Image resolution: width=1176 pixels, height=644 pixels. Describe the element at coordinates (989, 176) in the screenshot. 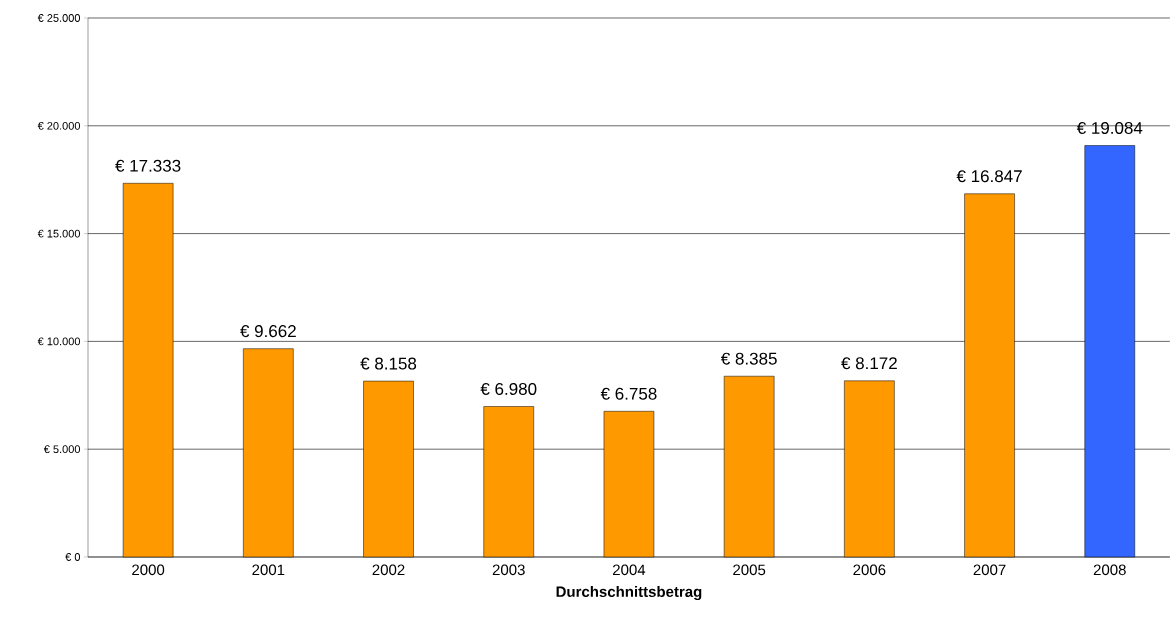

I see `data-label: € 16.847` at that location.